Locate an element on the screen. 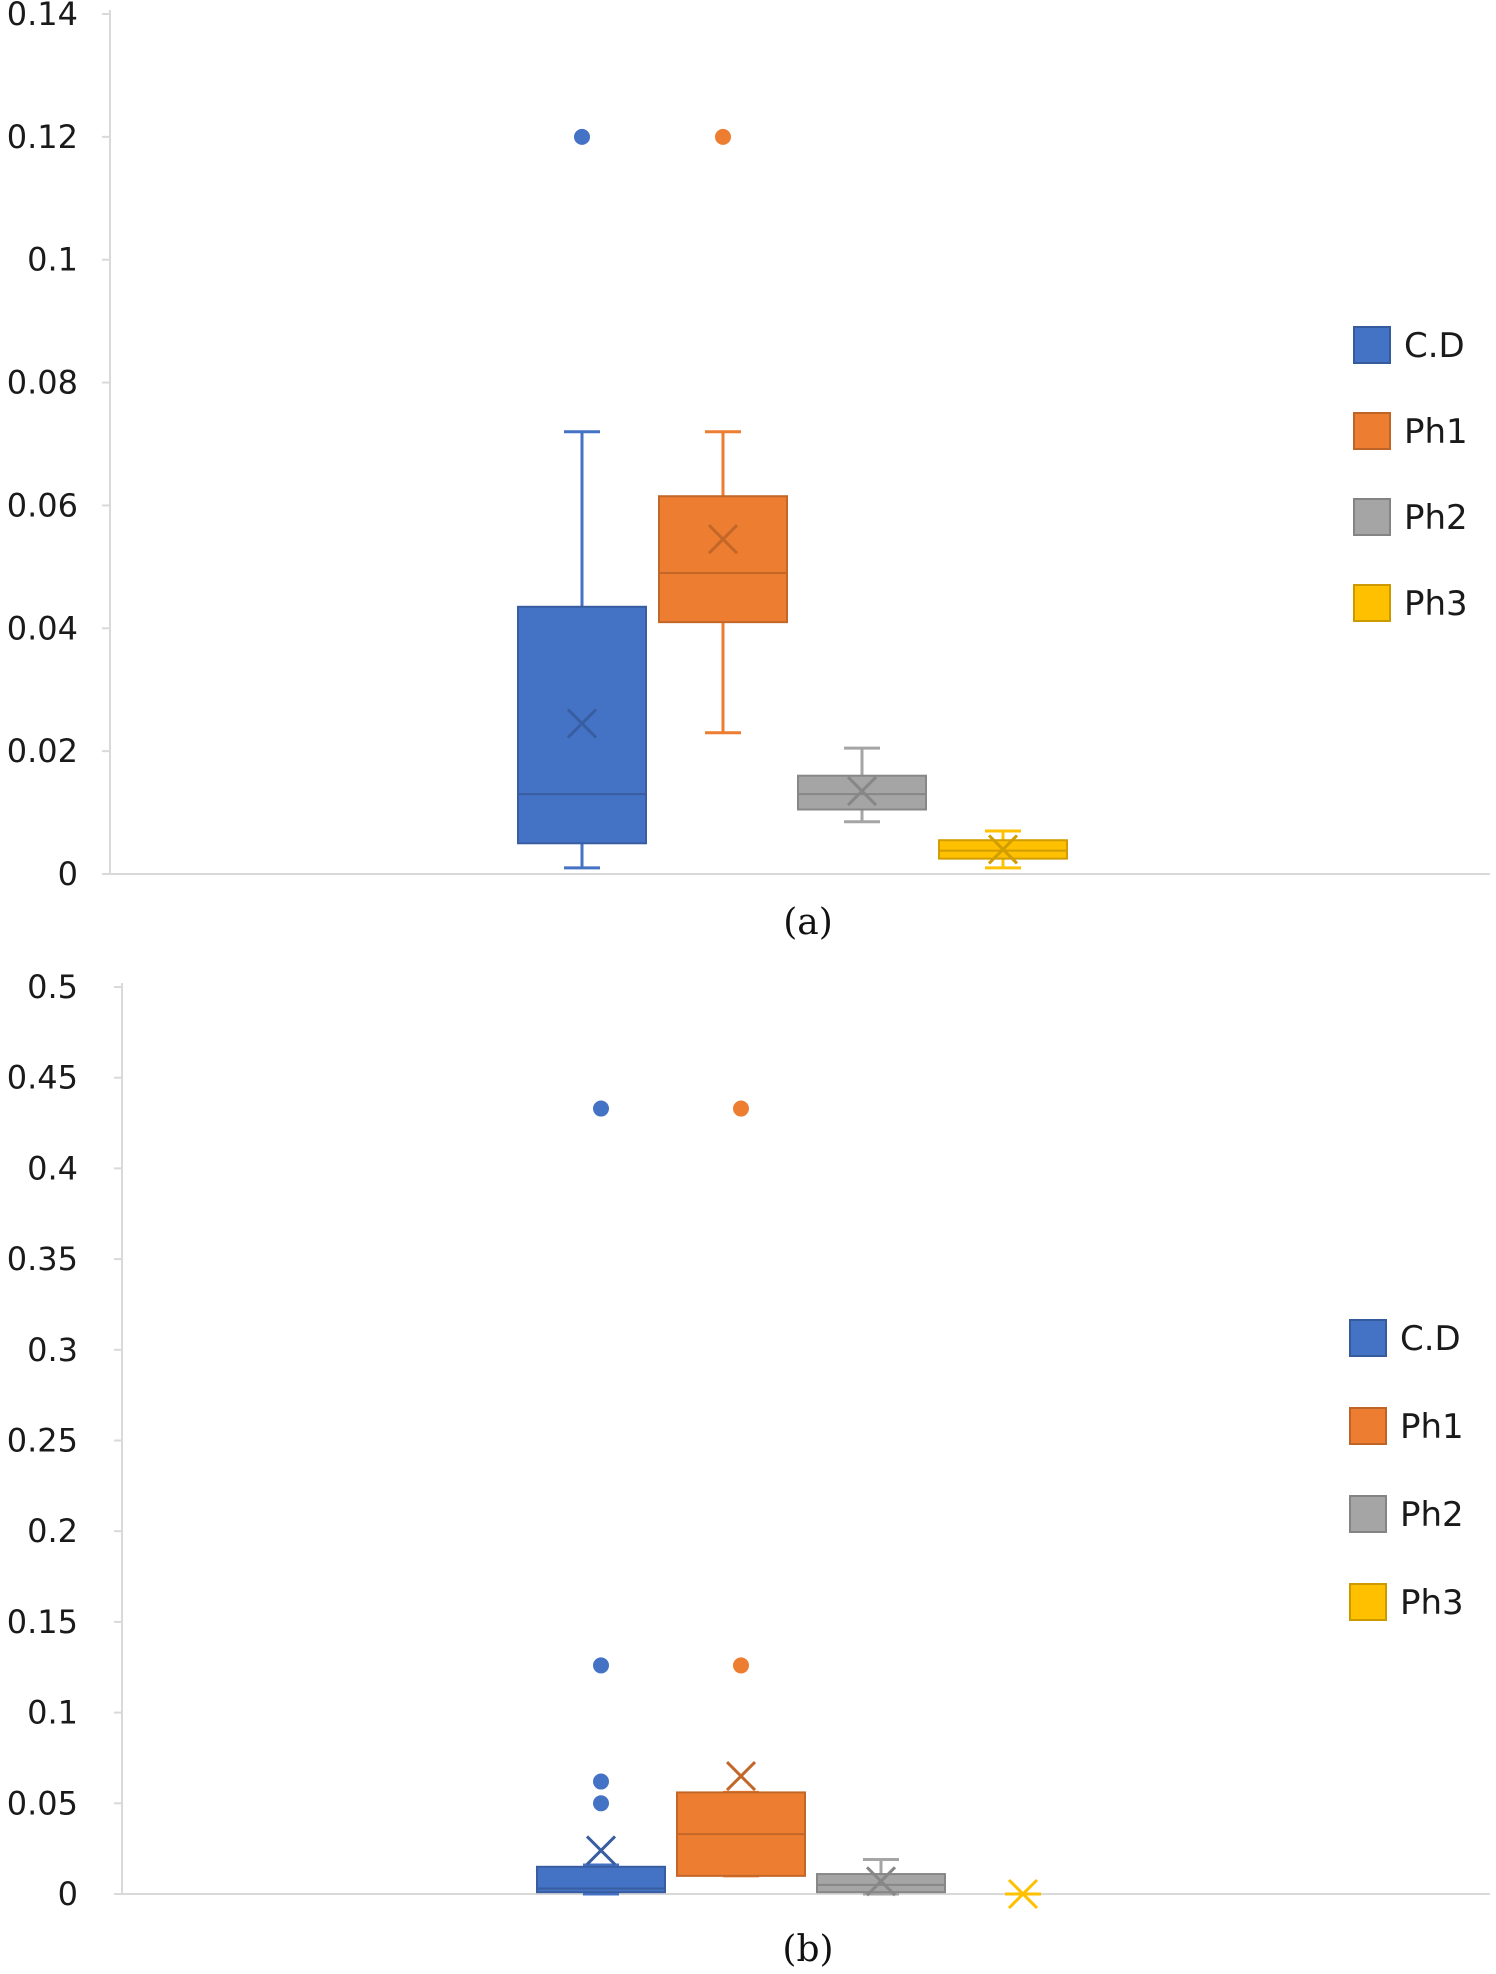  y-tick-label: 0.05 is located at coordinates (42, 1803).